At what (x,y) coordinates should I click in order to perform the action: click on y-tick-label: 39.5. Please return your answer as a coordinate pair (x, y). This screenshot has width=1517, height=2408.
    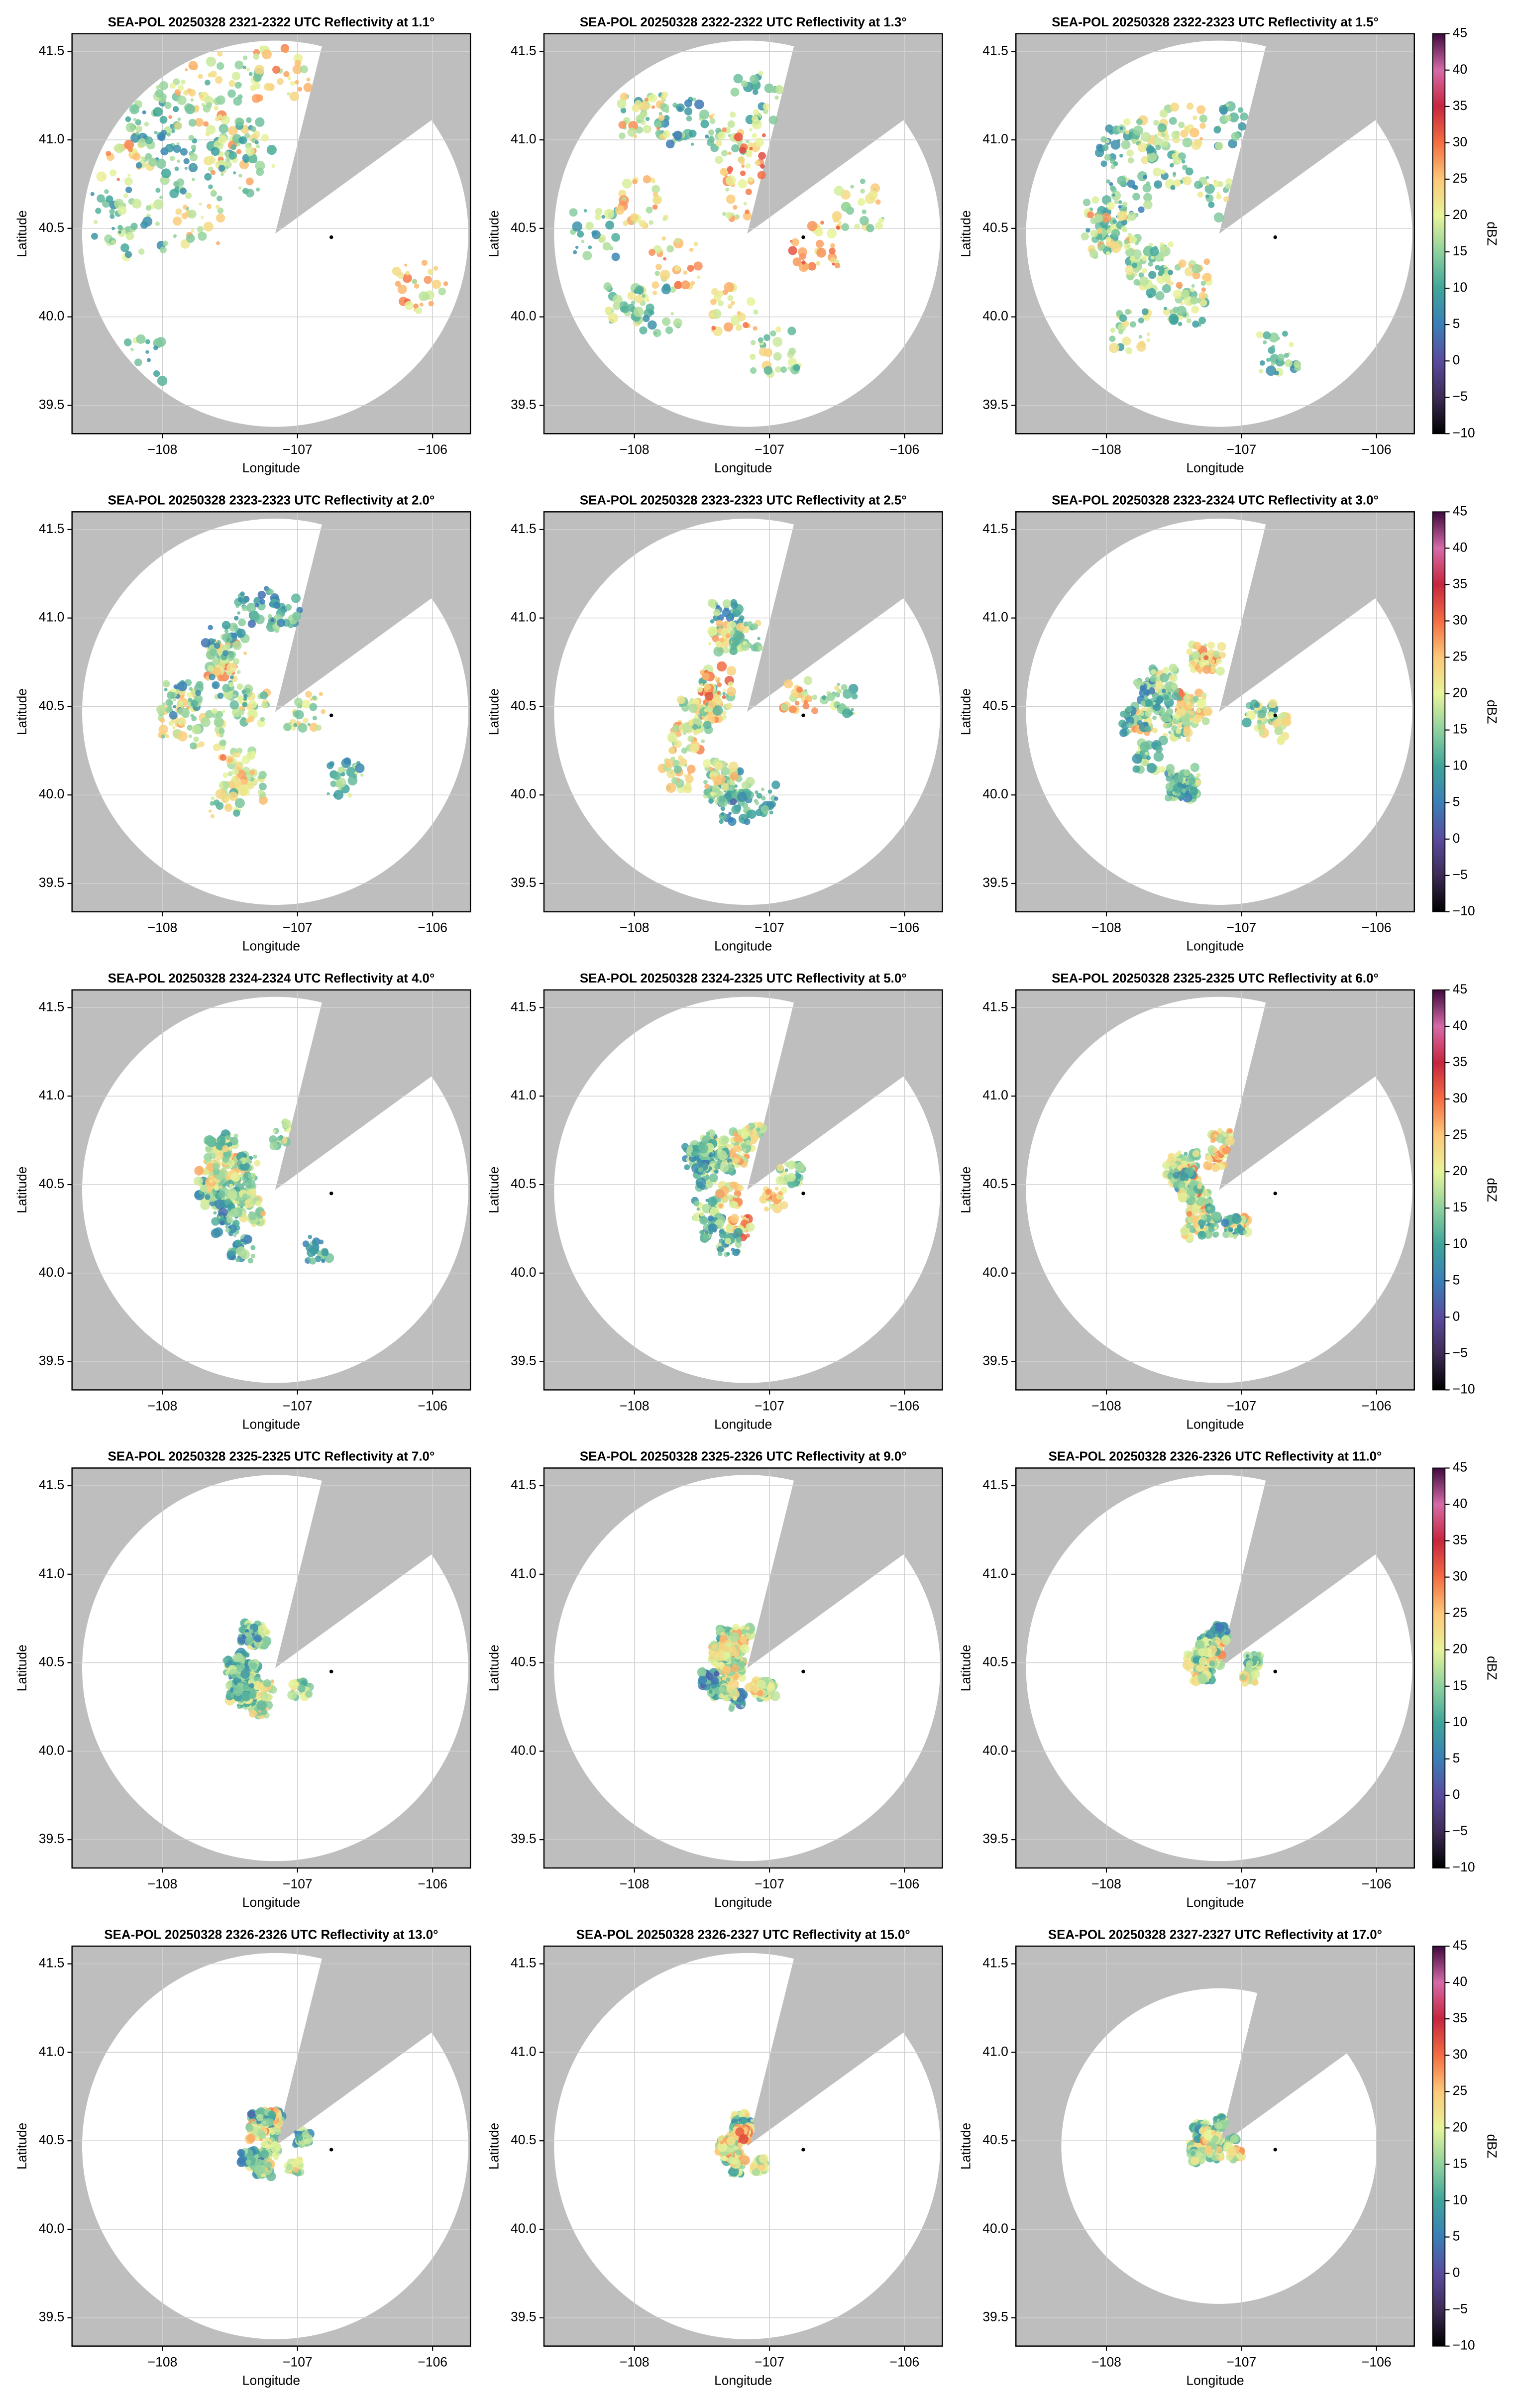
    Looking at the image, I should click on (524, 1360).